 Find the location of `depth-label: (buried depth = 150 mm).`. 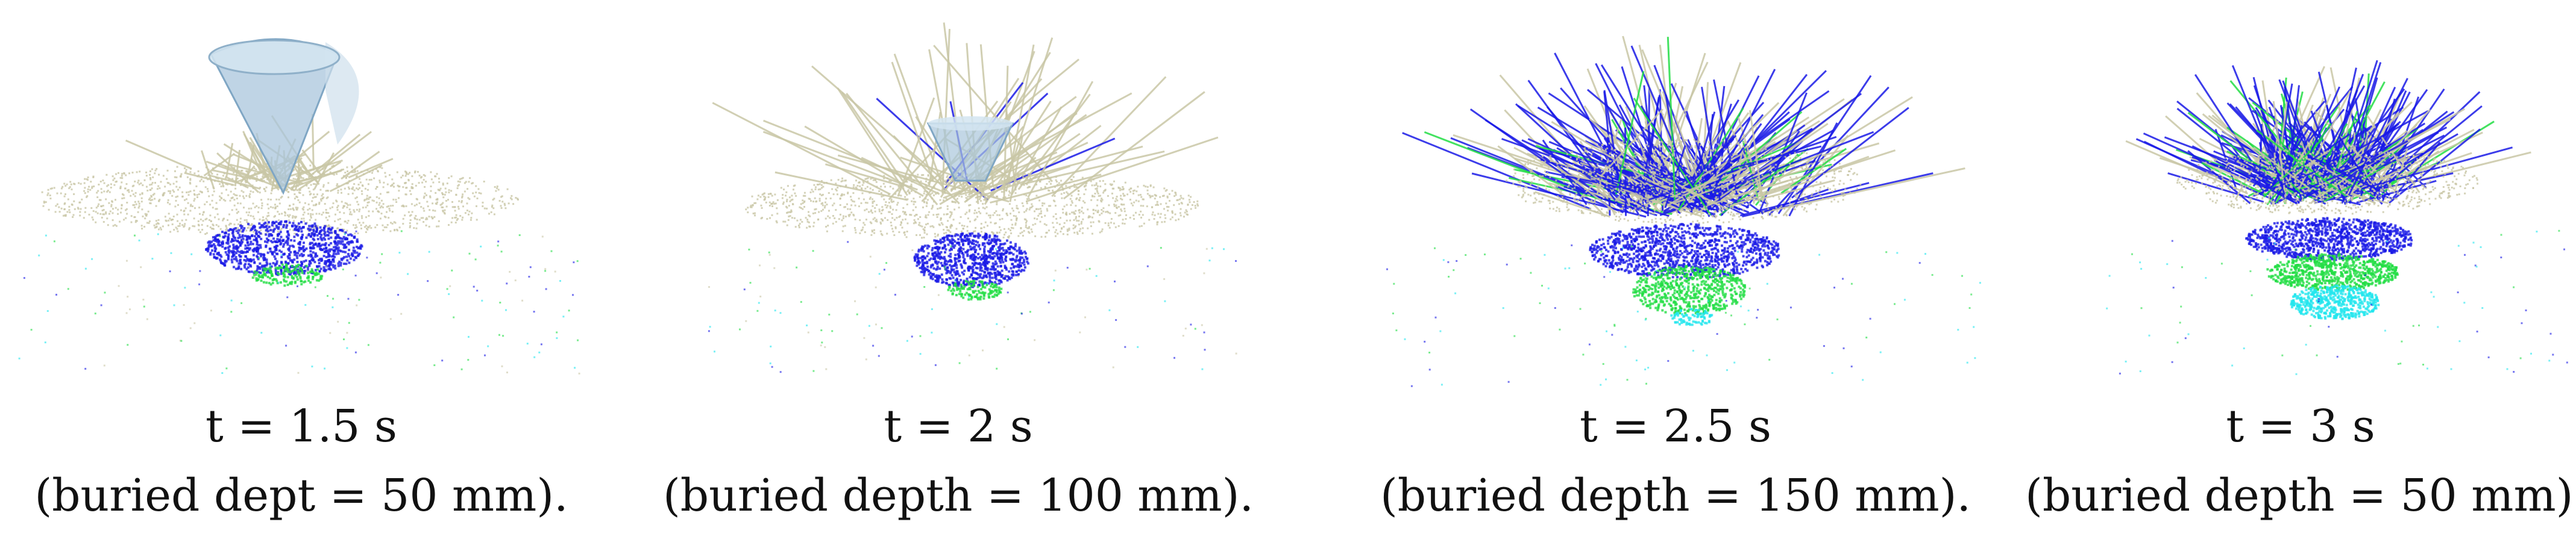

depth-label: (buried depth = 150 mm). is located at coordinates (1675, 495).